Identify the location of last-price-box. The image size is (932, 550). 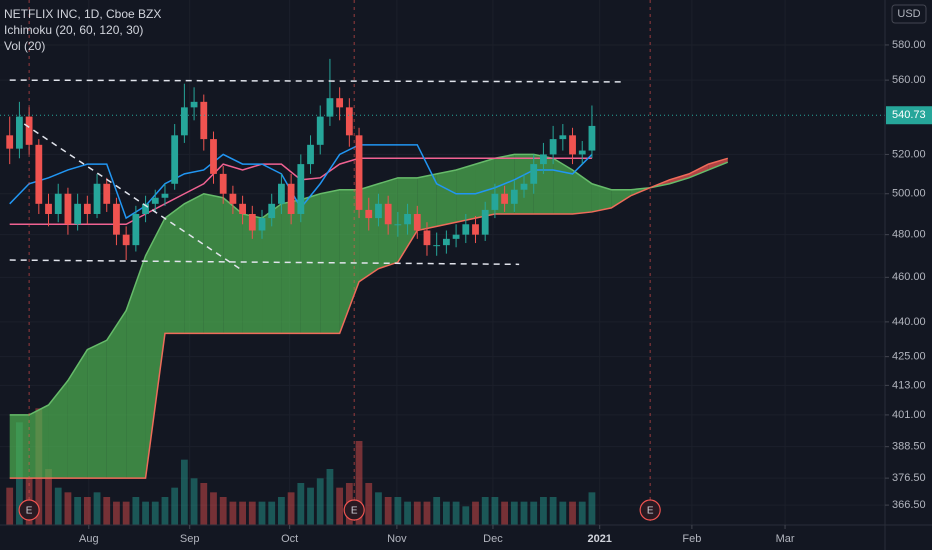
(909, 115).